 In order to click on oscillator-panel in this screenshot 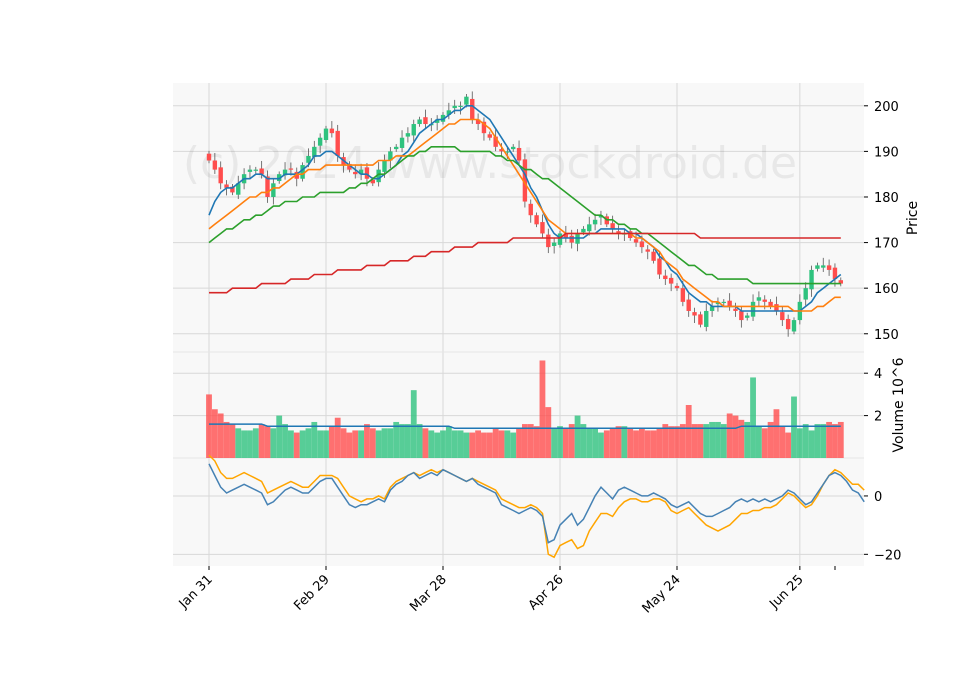, I will do `click(518, 512)`.